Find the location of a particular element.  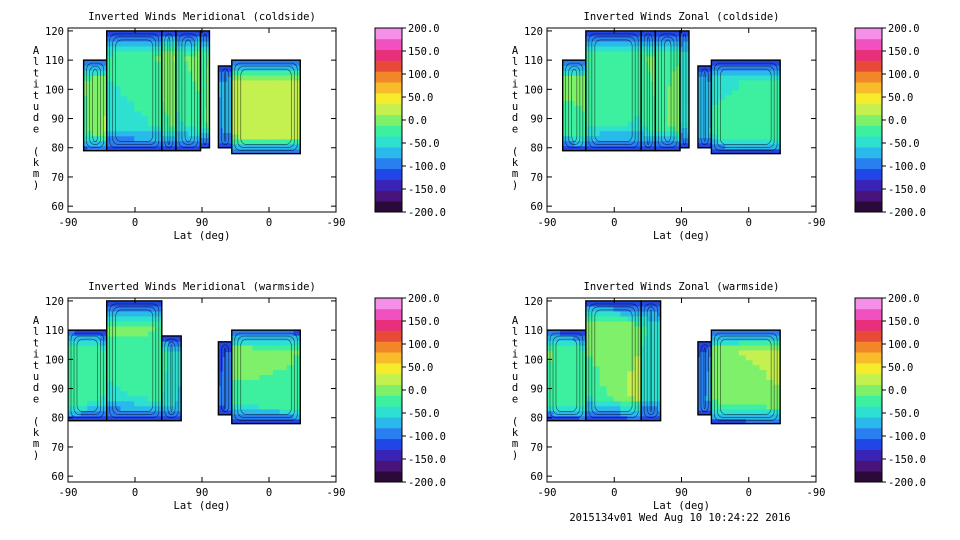

colorbar-tick-label: -100.0 is located at coordinates (907, 437).